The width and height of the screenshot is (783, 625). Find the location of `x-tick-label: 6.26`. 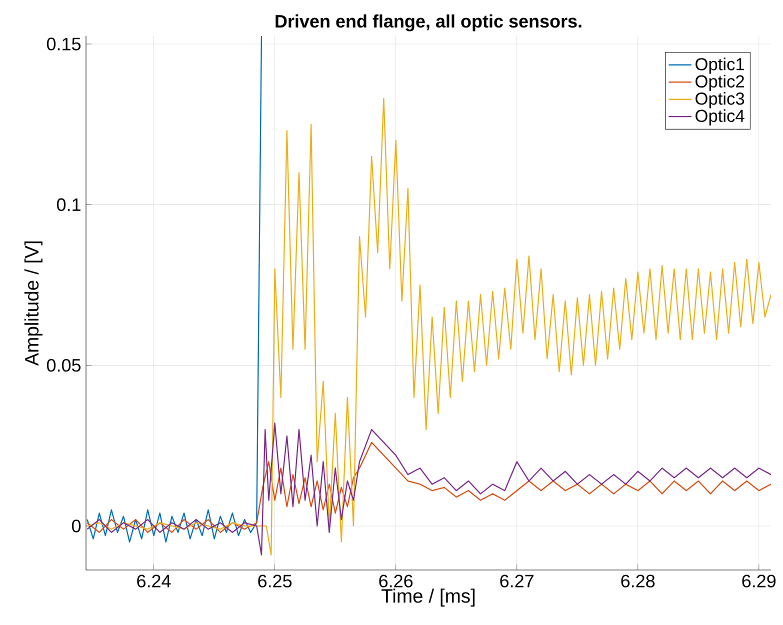

x-tick-label: 6.26 is located at coordinates (396, 581).